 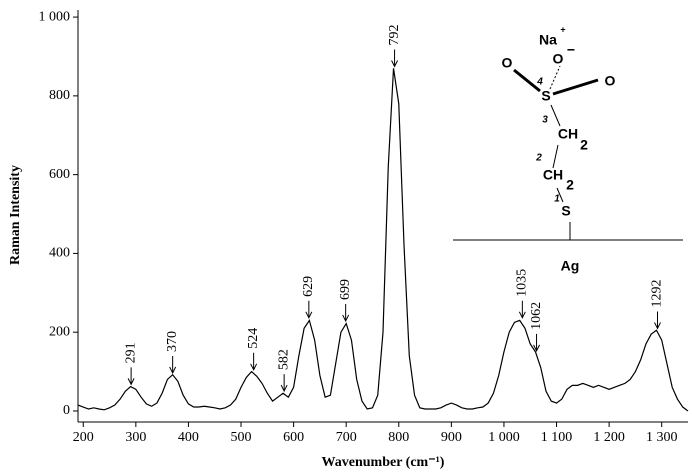 What do you see at coordinates (293, 437) in the screenshot?
I see `x-tick-label: 600` at bounding box center [293, 437].